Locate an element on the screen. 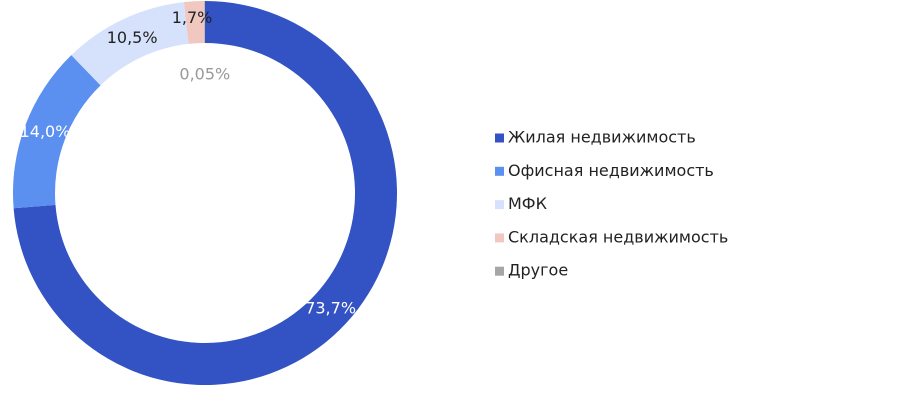 The width and height of the screenshot is (900, 407). legend-label: МФК is located at coordinates (528, 203).